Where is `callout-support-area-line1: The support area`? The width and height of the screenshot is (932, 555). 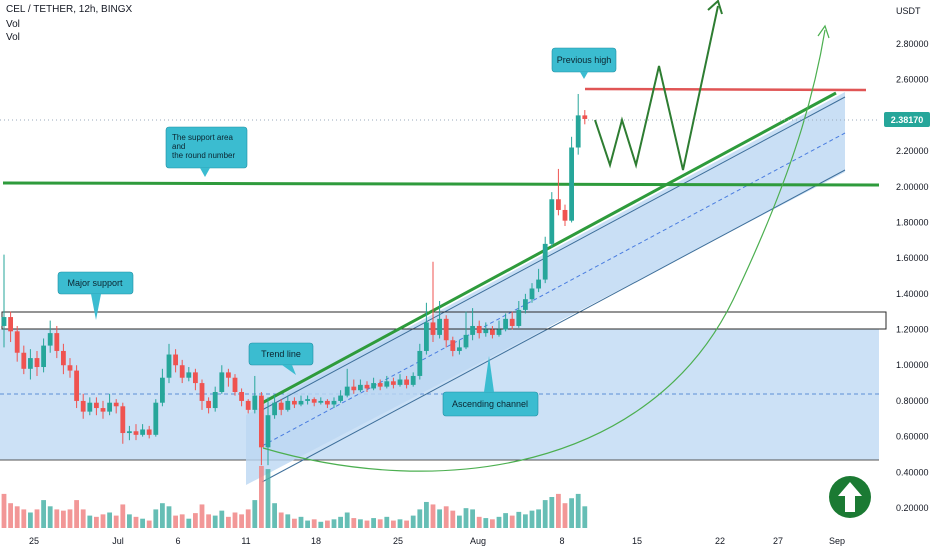 callout-support-area-line1: The support area is located at coordinates (202, 137).